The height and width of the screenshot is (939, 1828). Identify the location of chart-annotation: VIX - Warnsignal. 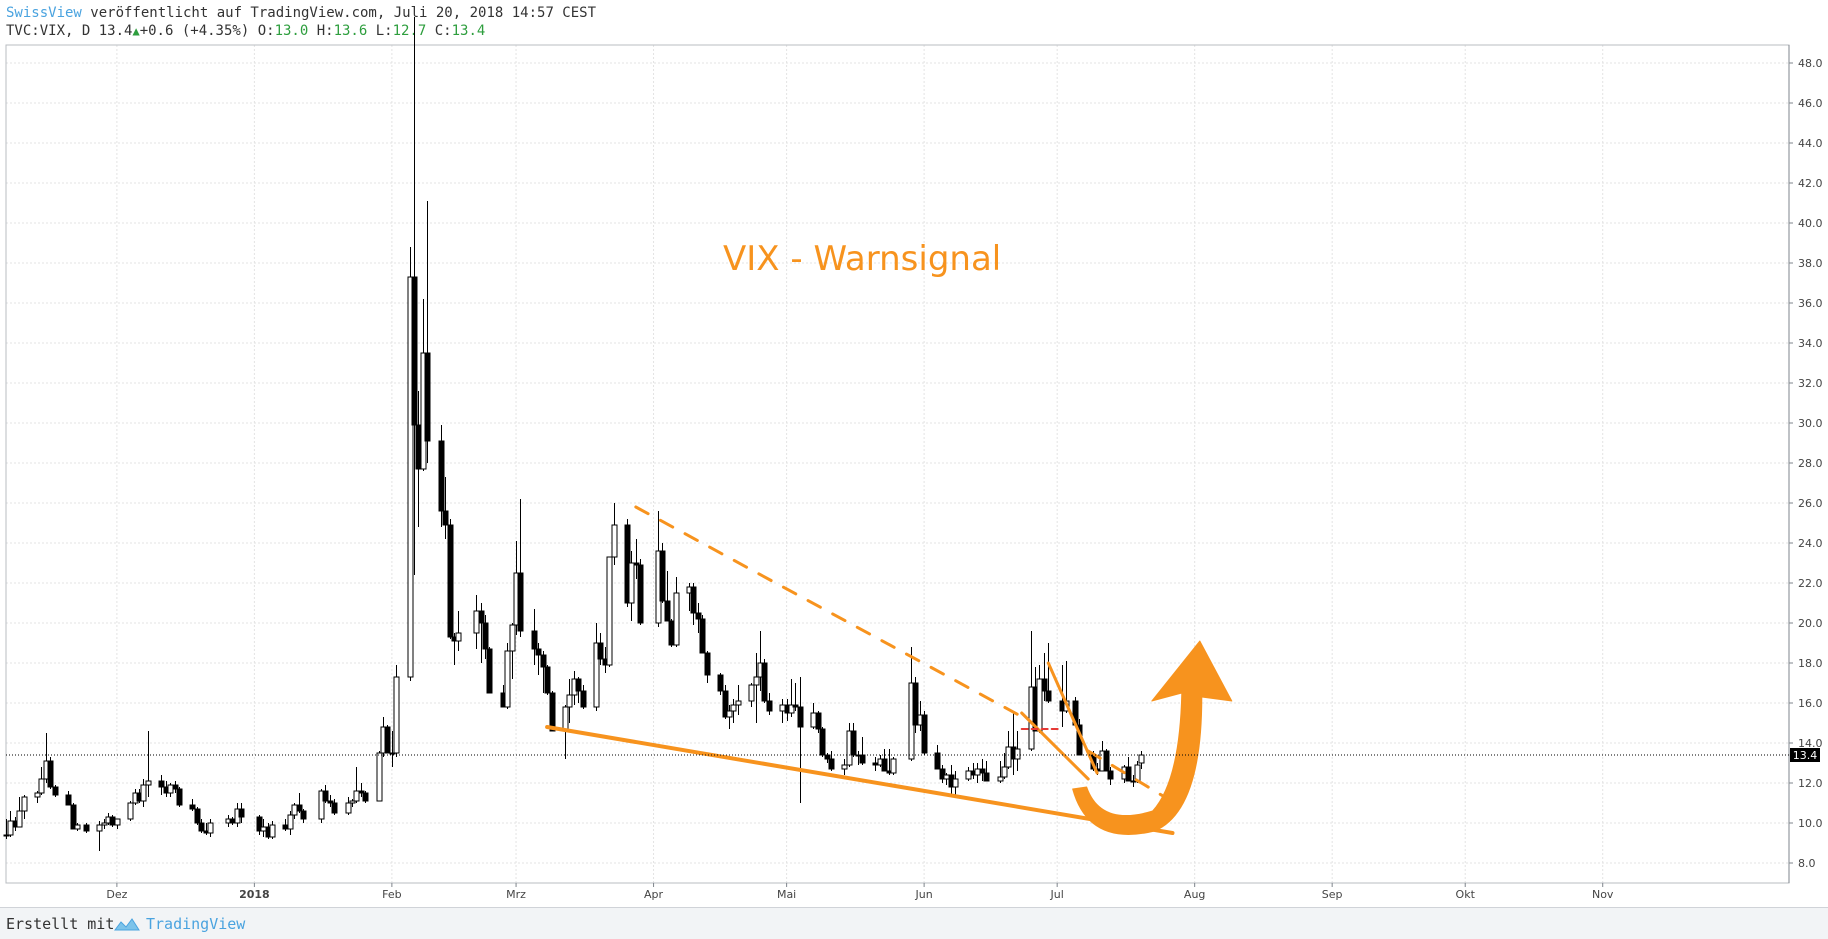
(862, 259).